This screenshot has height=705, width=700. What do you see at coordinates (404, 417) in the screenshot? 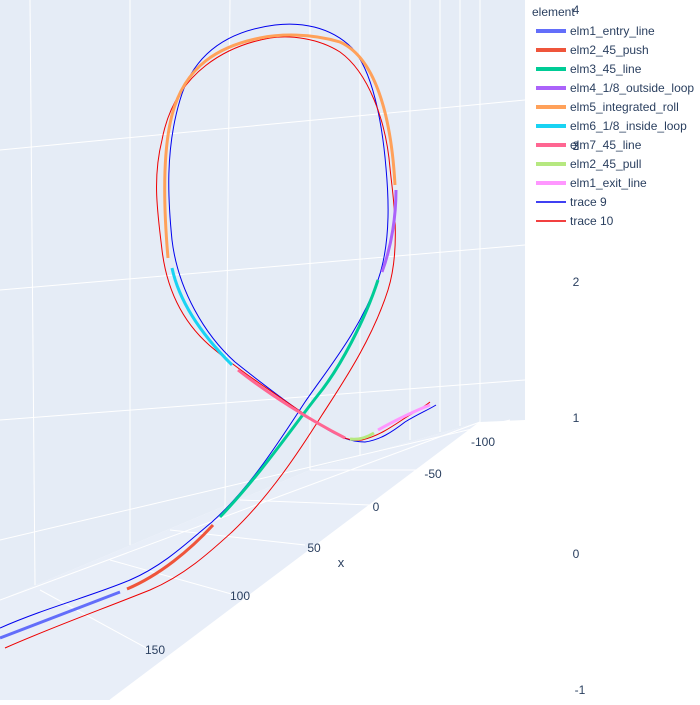
I see `segment-elm1-exit-line` at bounding box center [404, 417].